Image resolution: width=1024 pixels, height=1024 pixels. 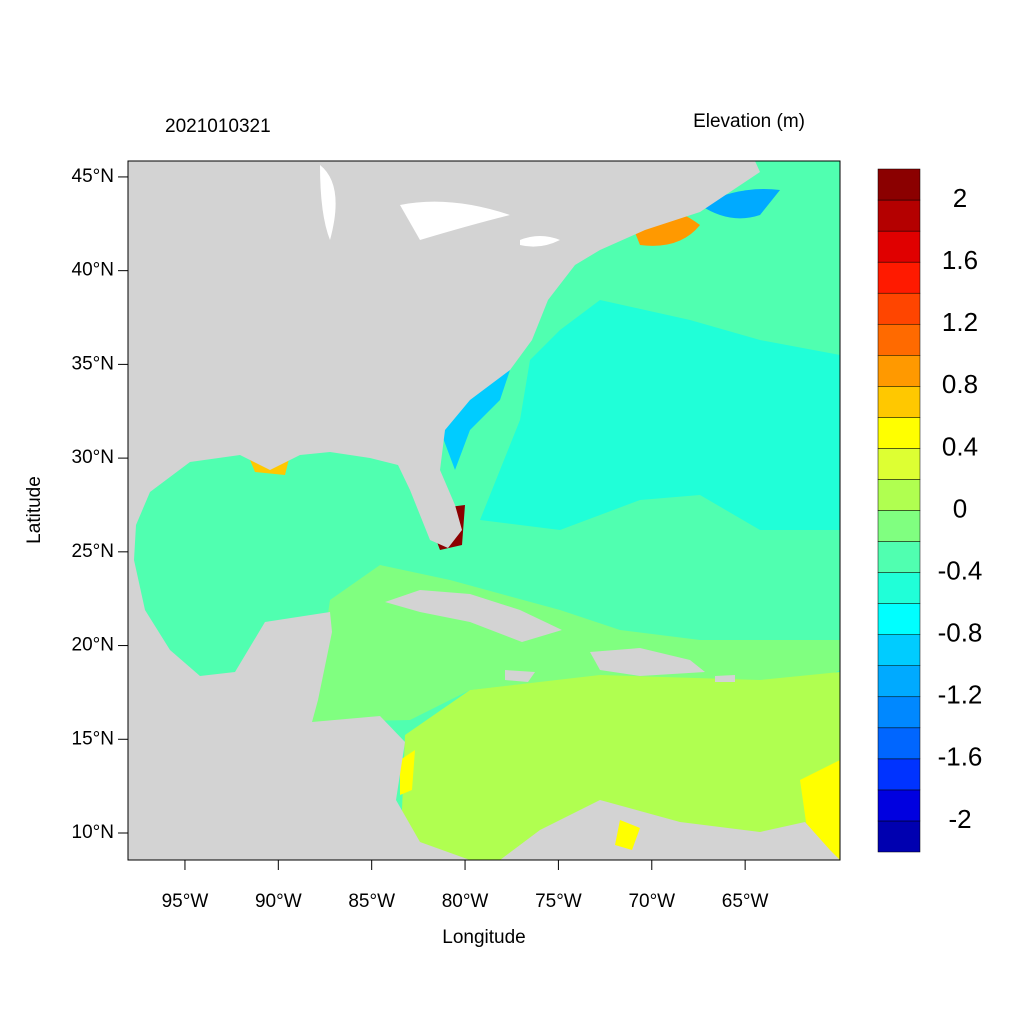 What do you see at coordinates (960, 570) in the screenshot?
I see `colorbar-label: -0.4` at bounding box center [960, 570].